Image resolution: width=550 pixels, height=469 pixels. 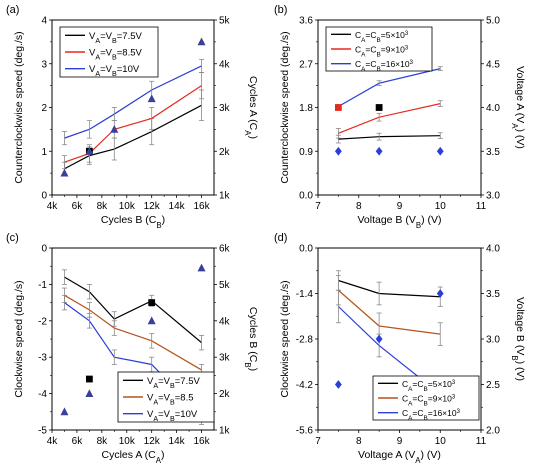 I want to click on legend-label-part: =8.5V, so click(x=130, y=53).